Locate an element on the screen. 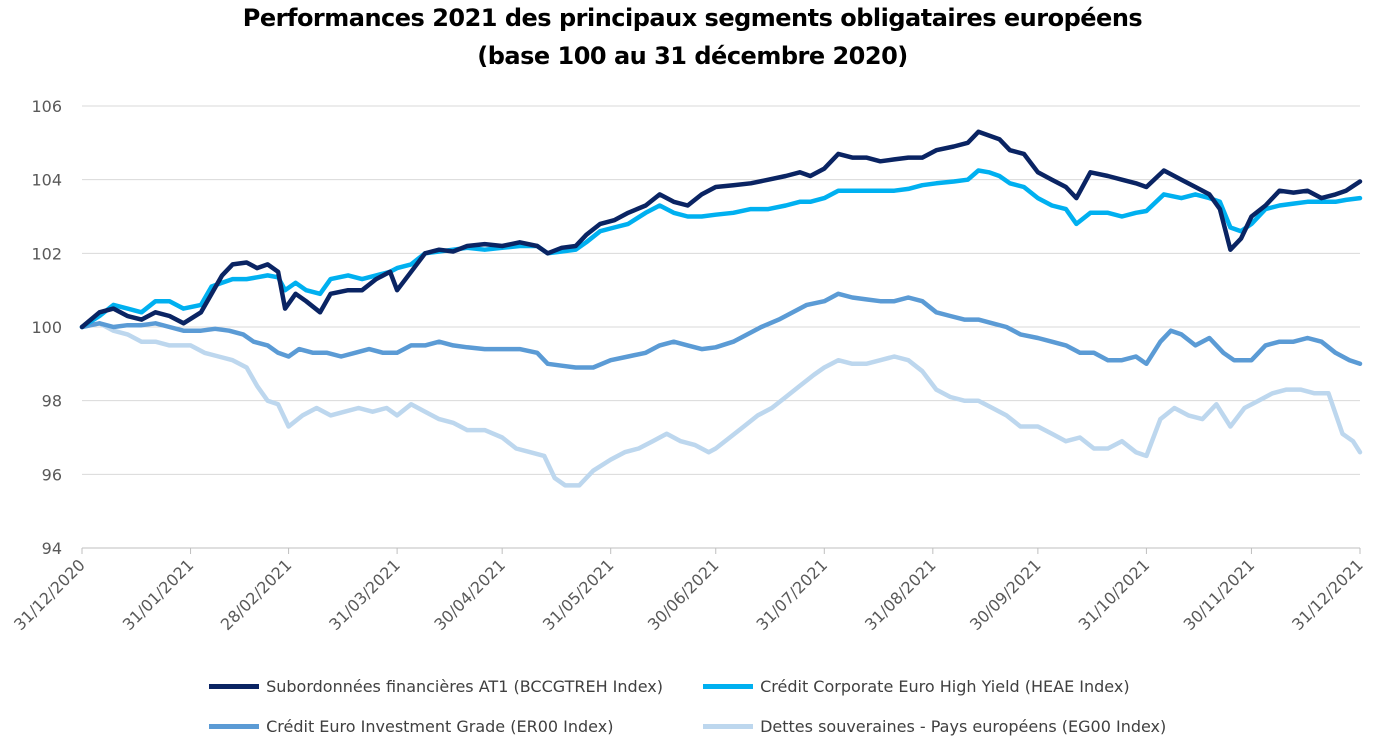  y-axis-ticks: 94 96 98 100 102 104 106 is located at coordinates (46, 327).